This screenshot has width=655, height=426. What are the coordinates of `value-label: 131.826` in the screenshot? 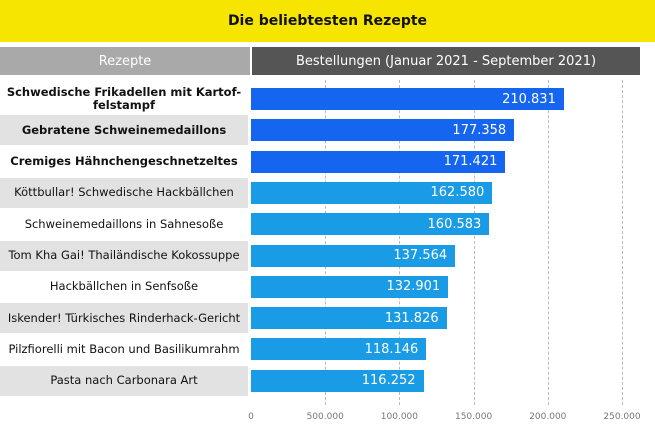 It's located at (411, 318).